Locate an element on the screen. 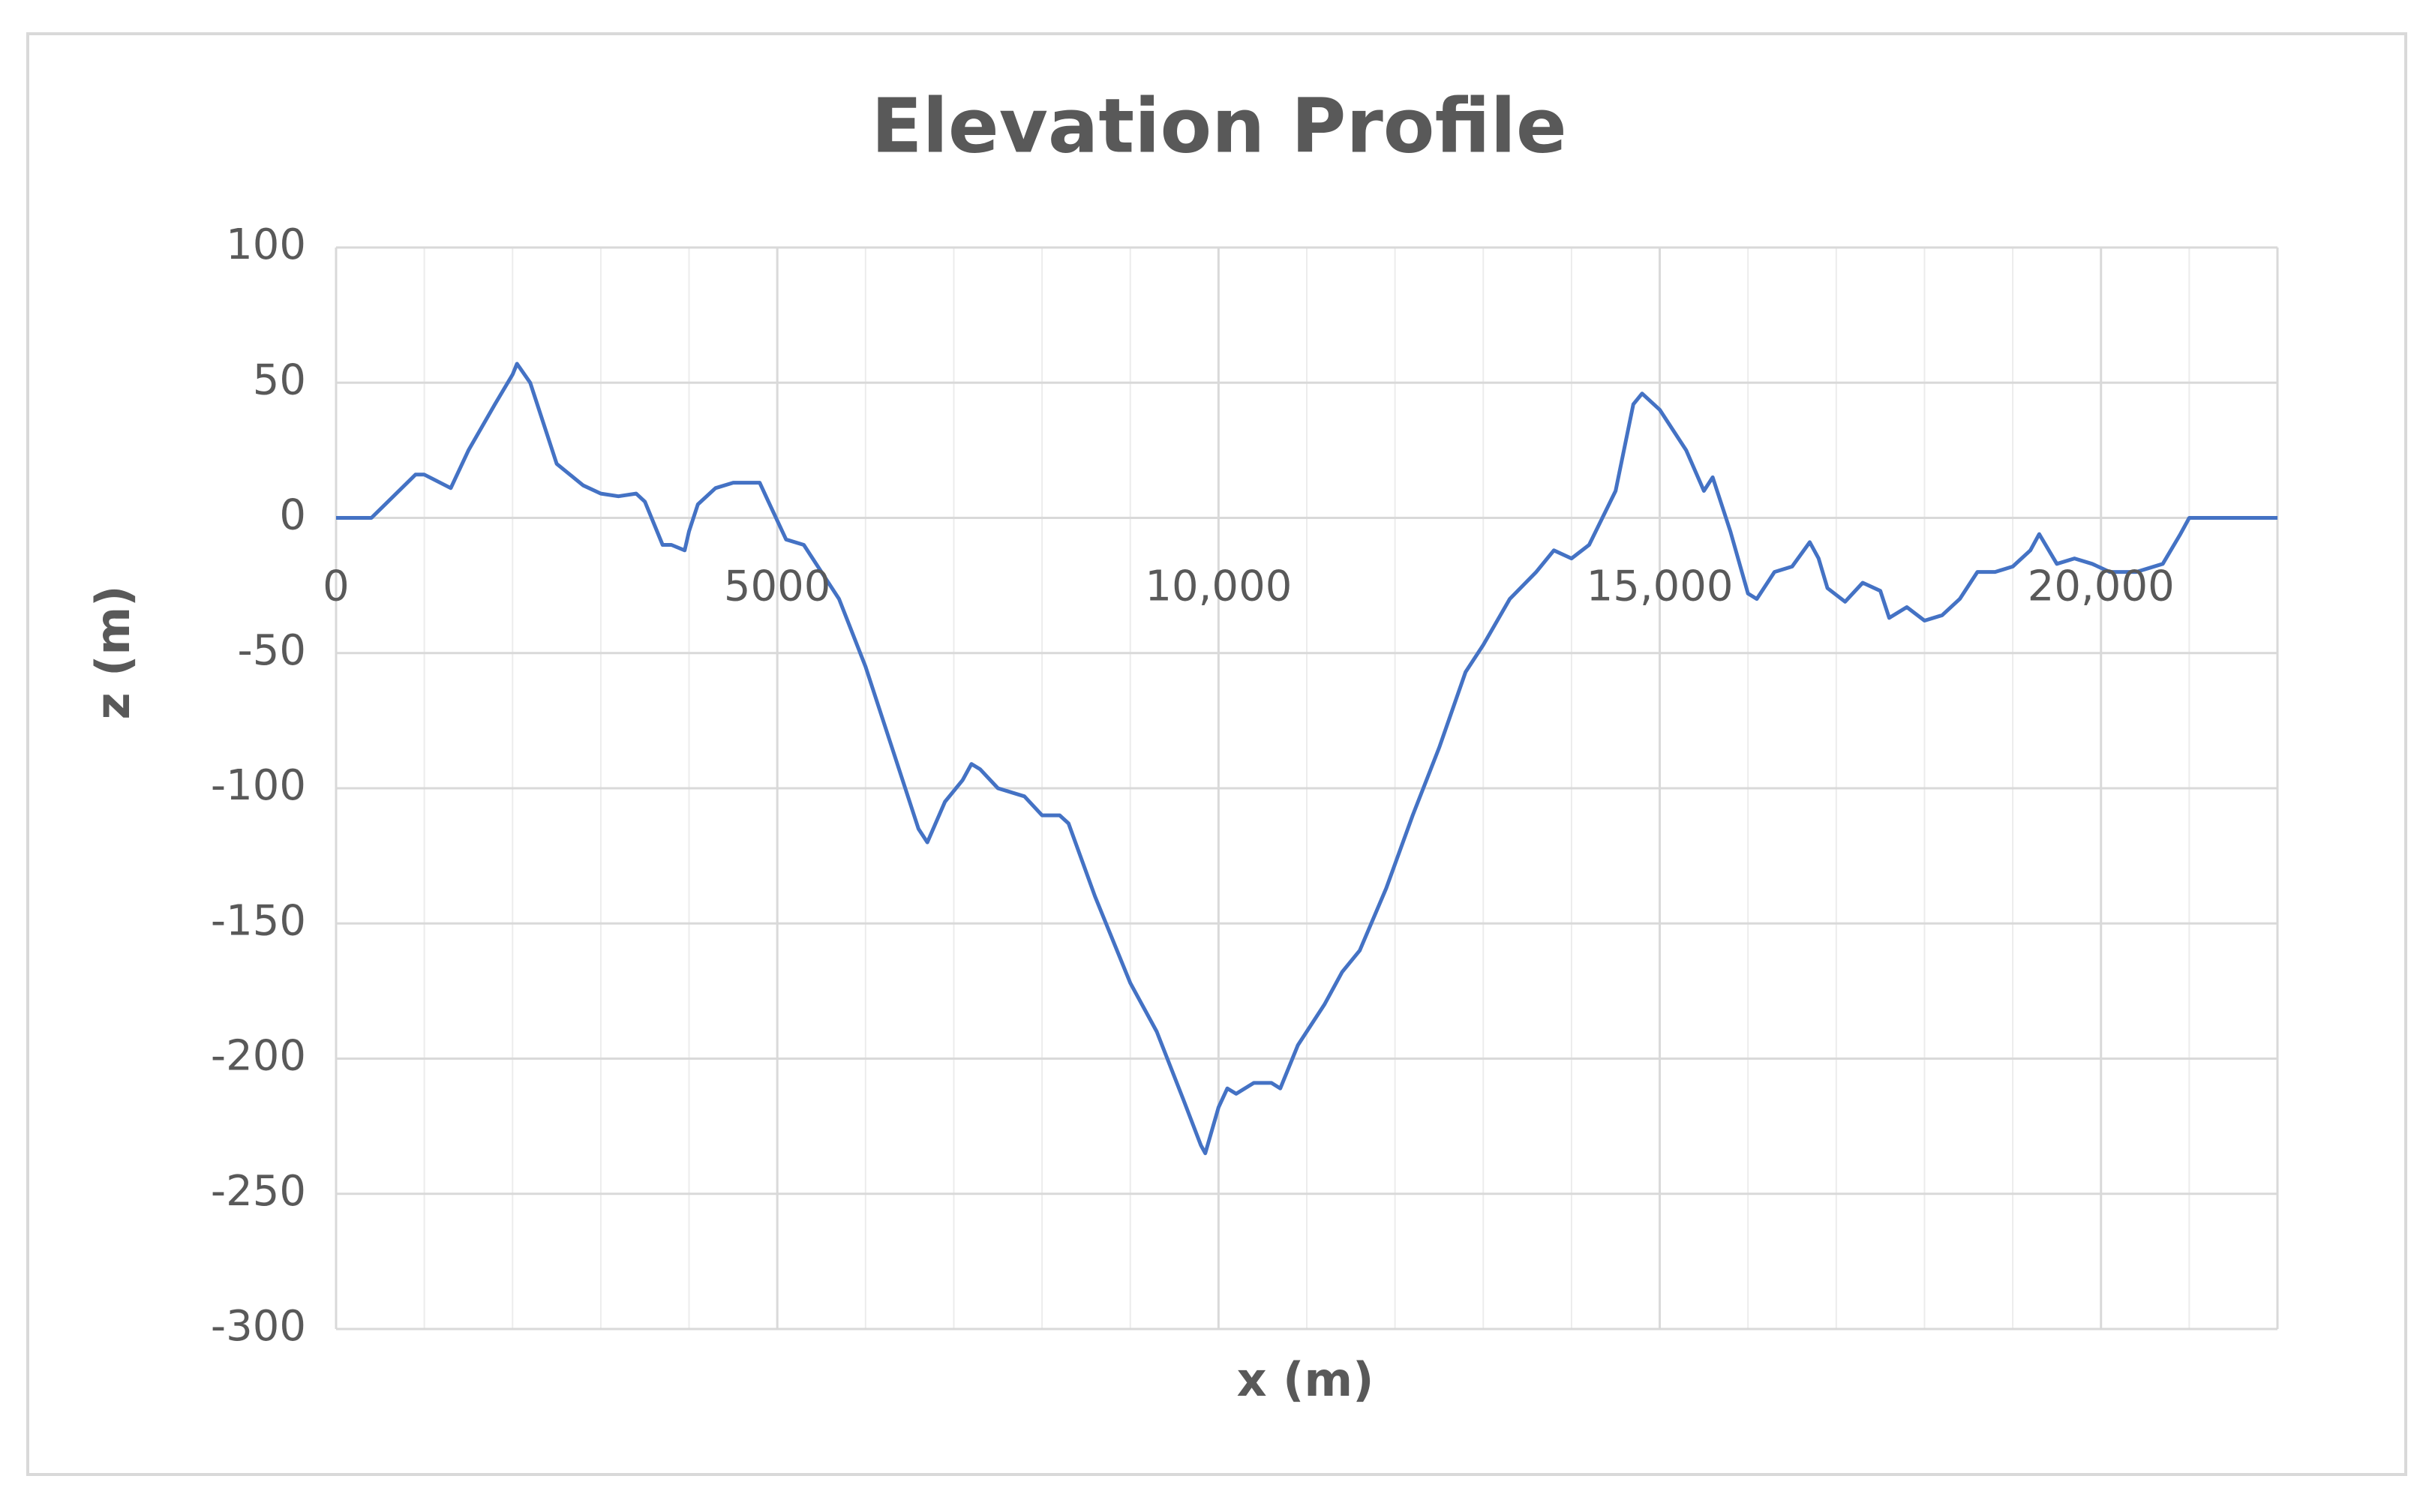 The height and width of the screenshot is (1512, 2429). y-tick-label: -250 is located at coordinates (258, 1191).